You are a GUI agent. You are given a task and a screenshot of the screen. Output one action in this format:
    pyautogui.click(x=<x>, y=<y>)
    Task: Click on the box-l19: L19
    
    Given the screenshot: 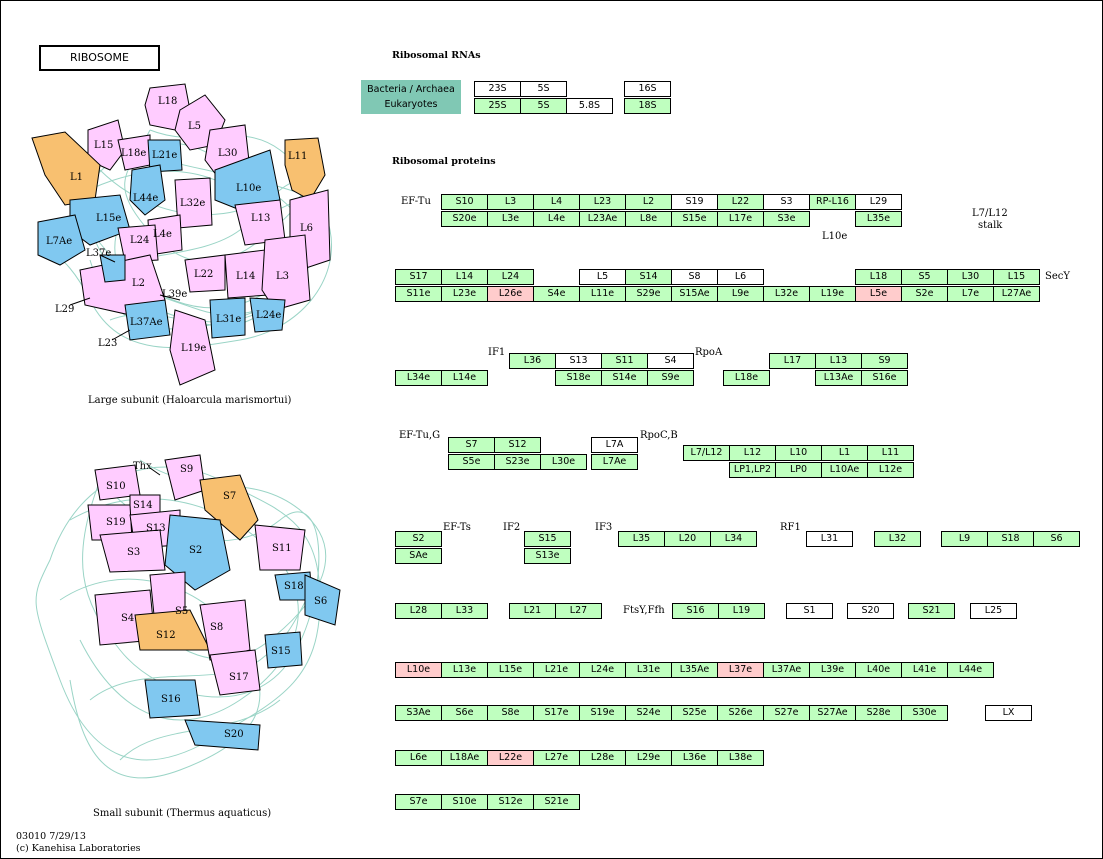 What is the action you would take?
    pyautogui.click(x=741, y=611)
    